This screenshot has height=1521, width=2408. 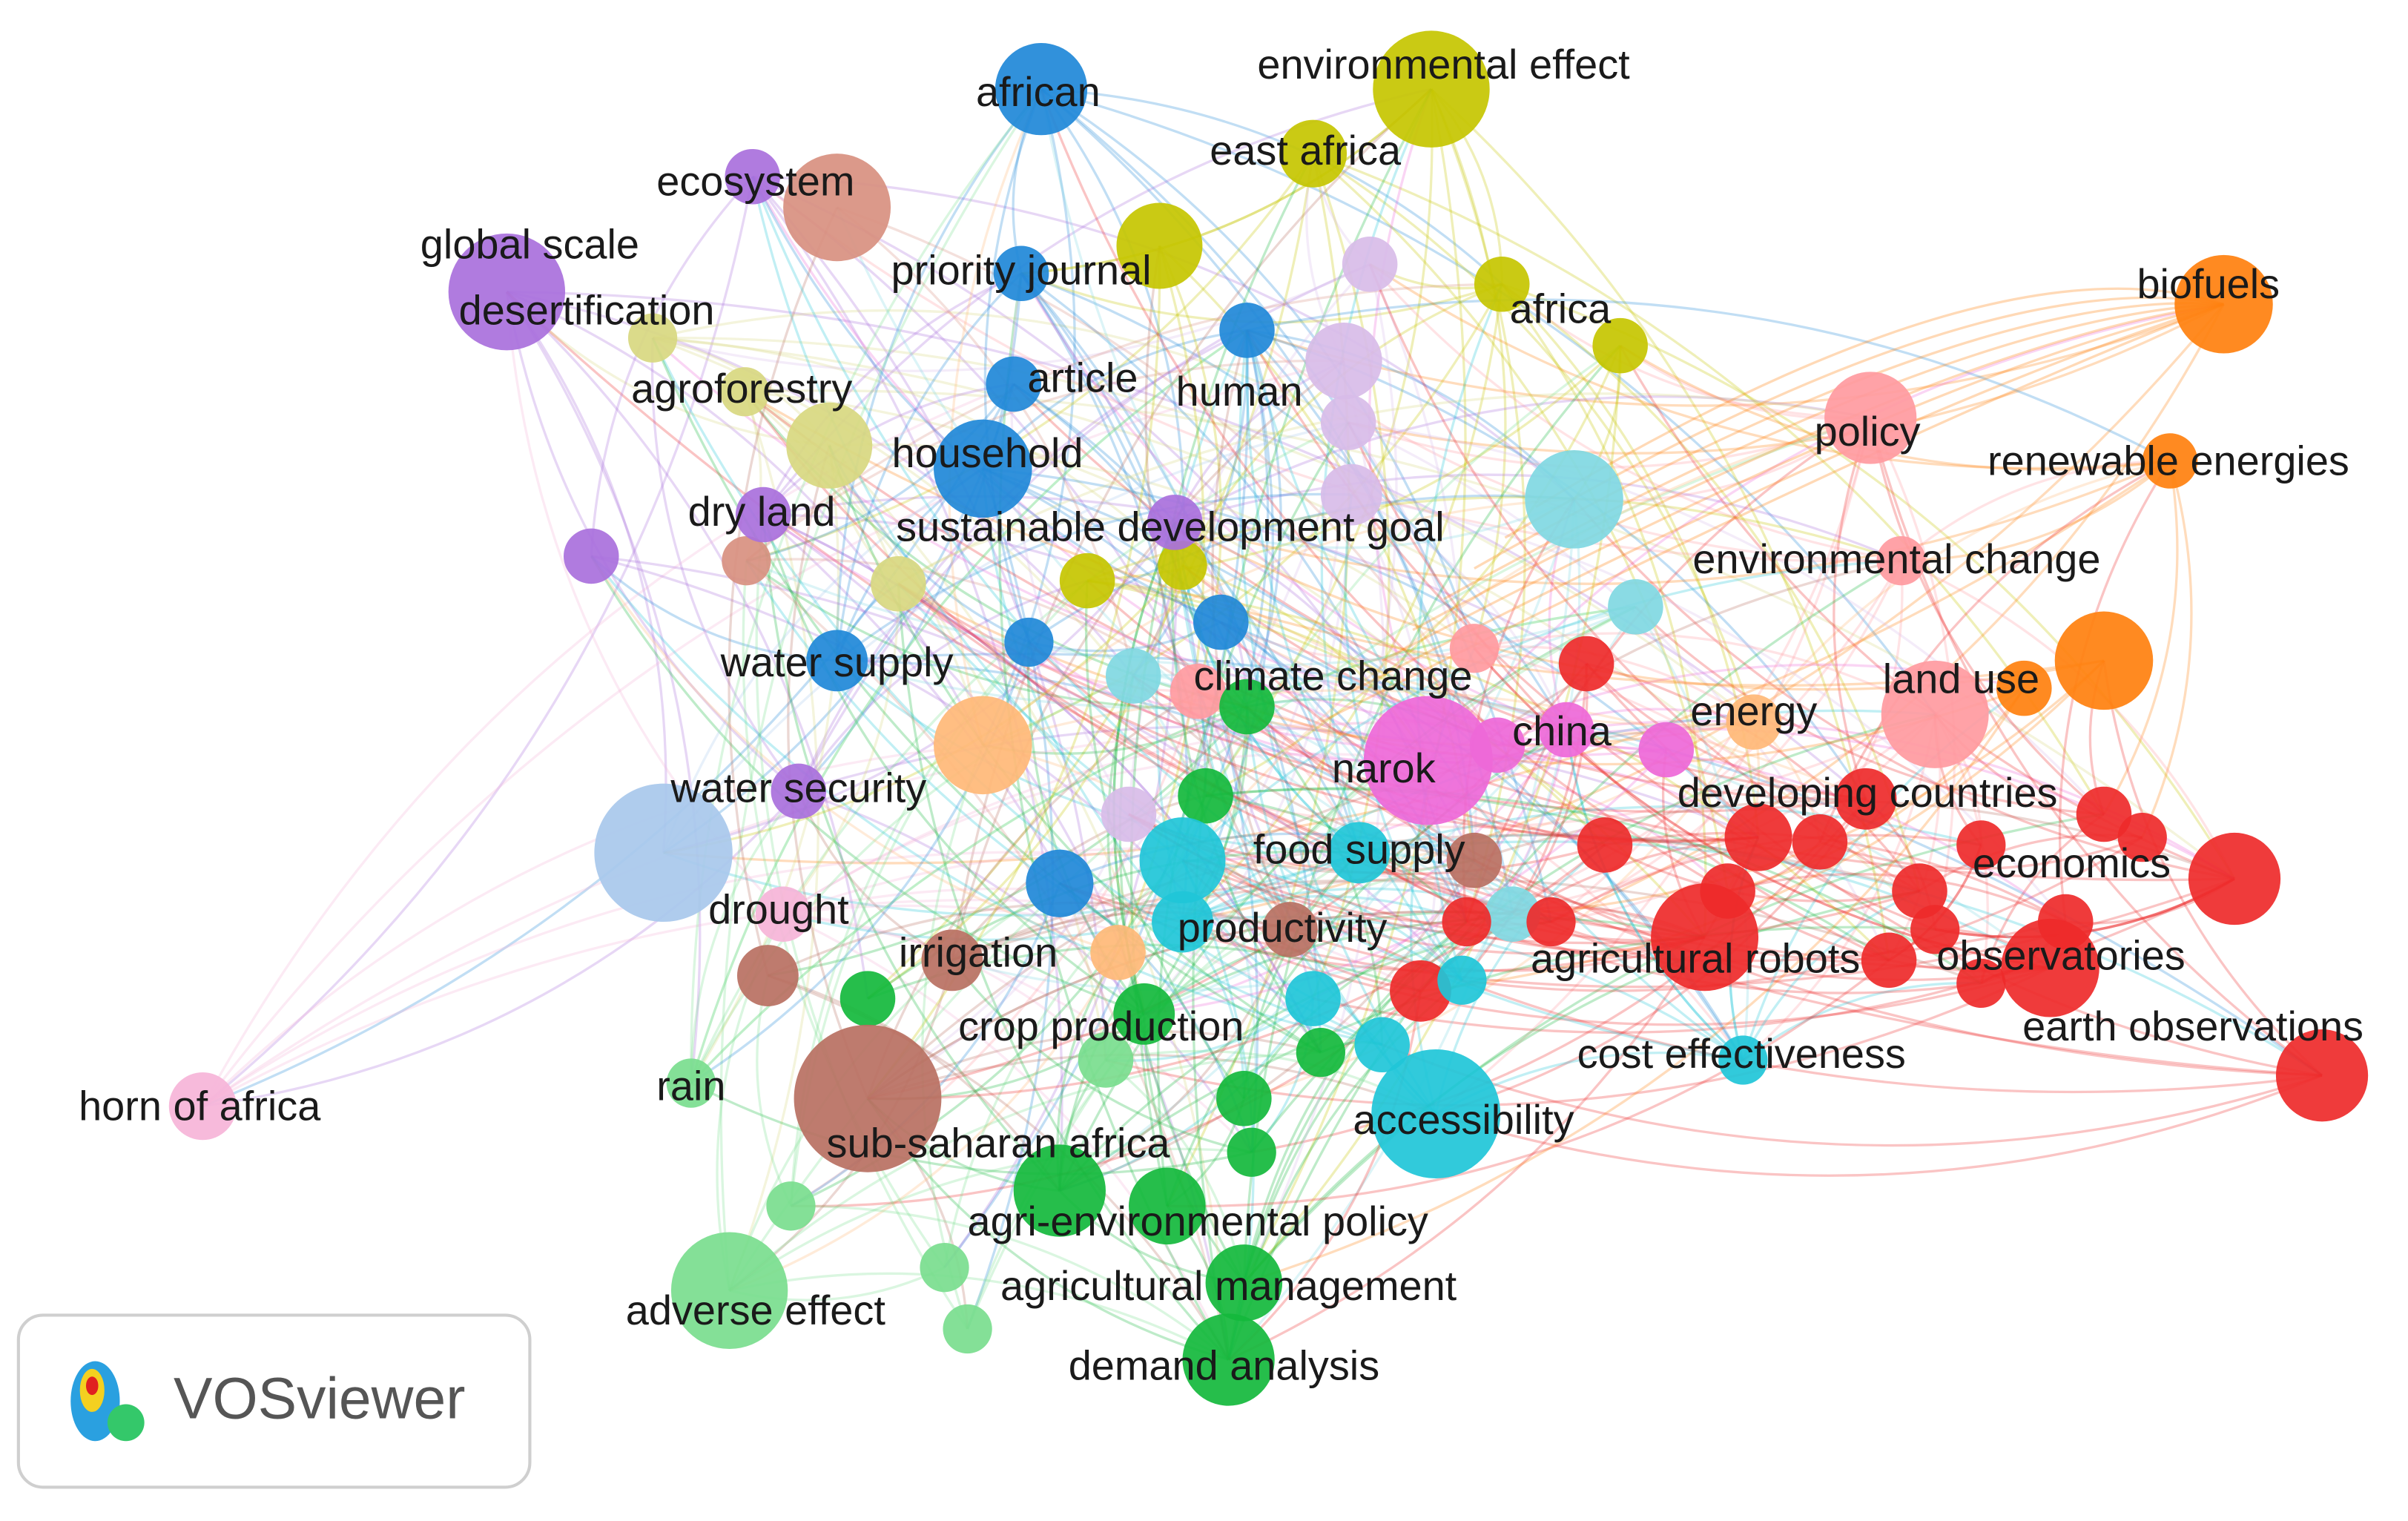 I want to click on keyword-label: observatories, so click(x=2061, y=955).